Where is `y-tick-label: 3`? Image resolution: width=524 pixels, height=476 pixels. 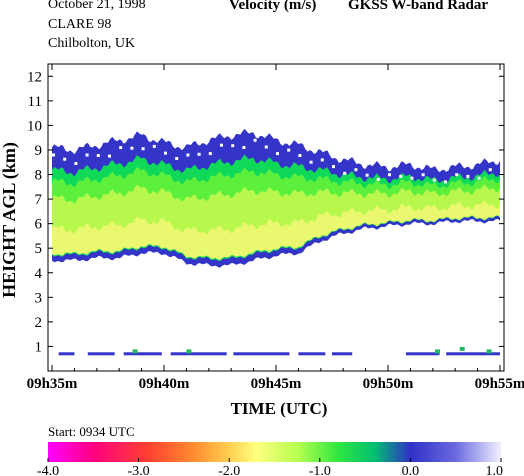
y-tick-label: 3 is located at coordinates (39, 298).